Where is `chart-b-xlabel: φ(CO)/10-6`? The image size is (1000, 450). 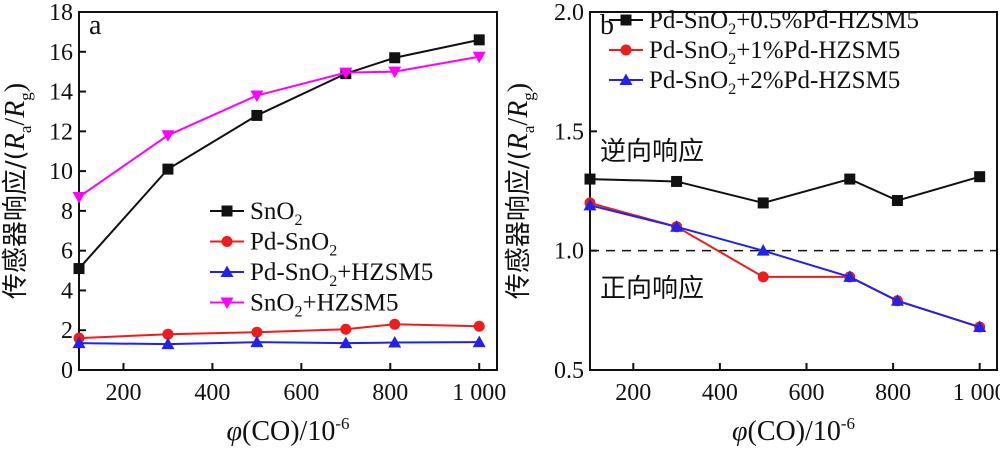
chart-b-xlabel: φ(CO)/10-6 is located at coordinates (793, 430).